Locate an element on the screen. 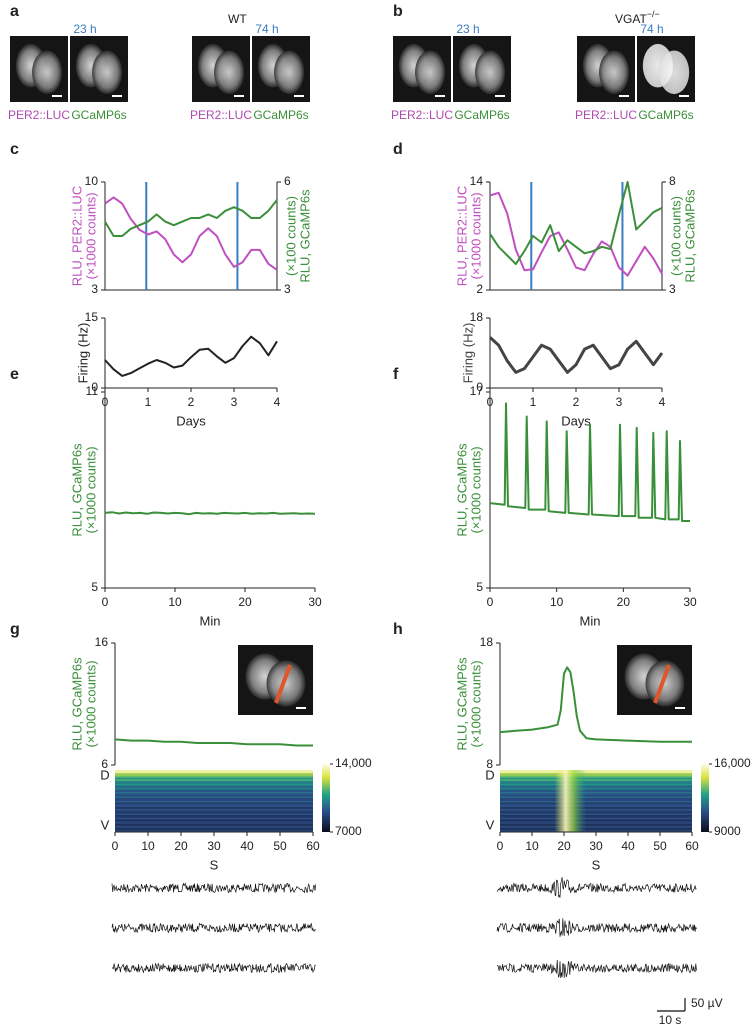 This screenshot has height=1033, width=753. channel-label: PER2::LUC is located at coordinates (422, 115).